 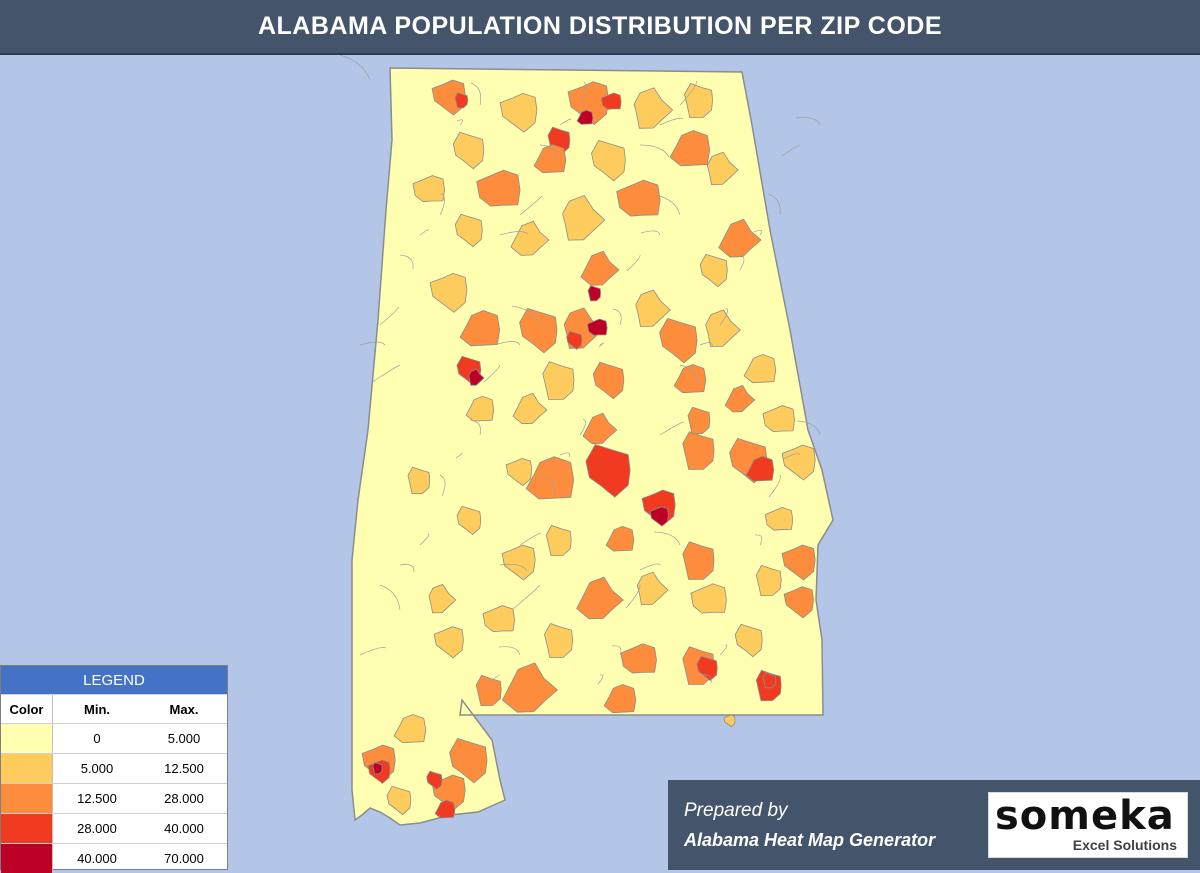 What do you see at coordinates (97, 768) in the screenshot?
I see `legend-min: 5.000` at bounding box center [97, 768].